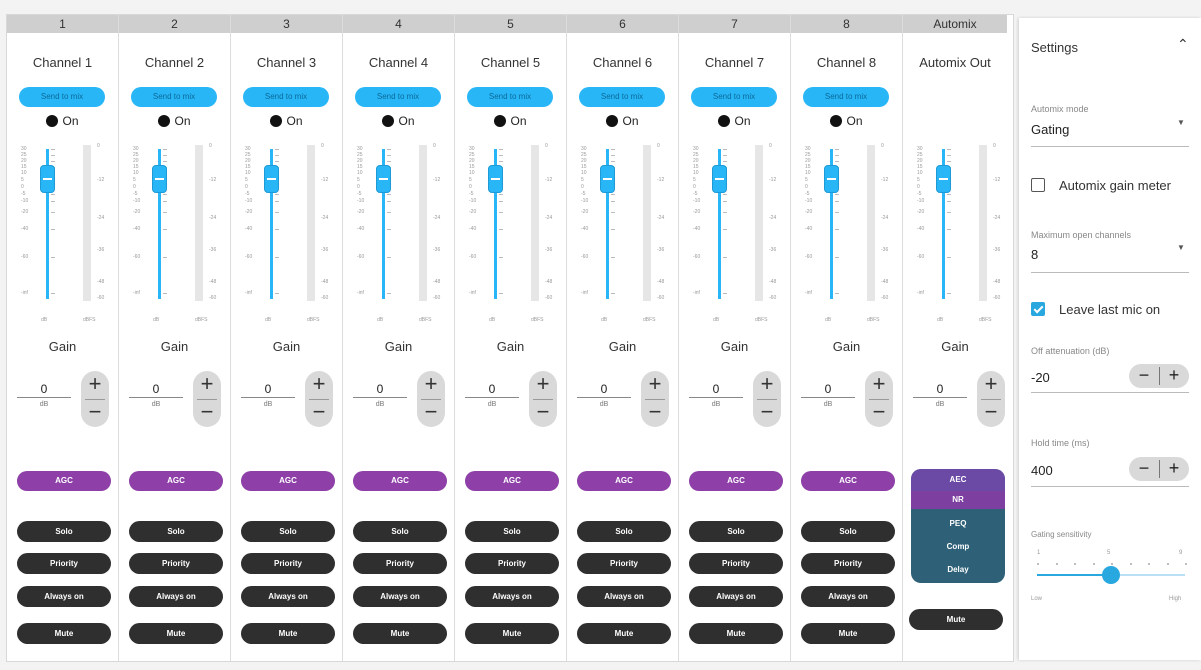  I want to click on hold-time-input: 400, so click(1042, 470).